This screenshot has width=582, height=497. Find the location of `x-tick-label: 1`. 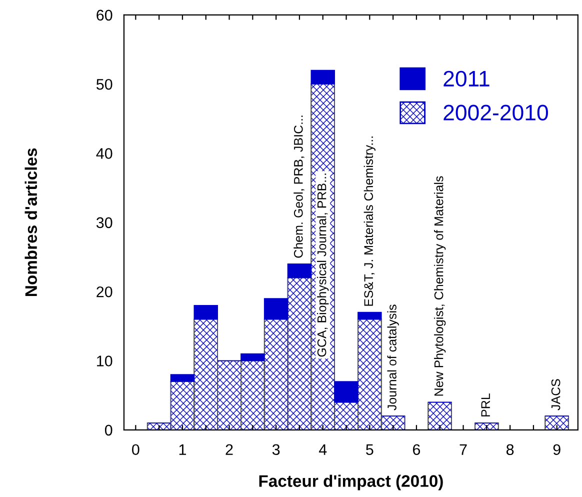

x-tick-label: 1 is located at coordinates (182, 449).